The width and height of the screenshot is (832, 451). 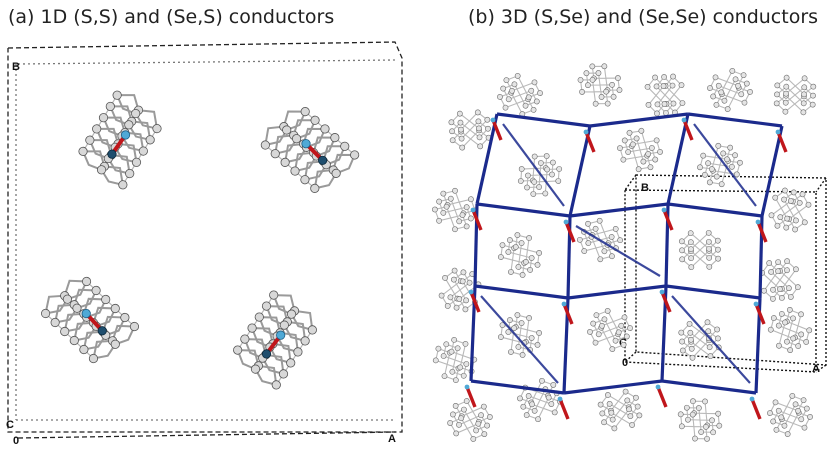 What do you see at coordinates (16, 67) in the screenshot?
I see `panel-a-axis-b: B` at bounding box center [16, 67].